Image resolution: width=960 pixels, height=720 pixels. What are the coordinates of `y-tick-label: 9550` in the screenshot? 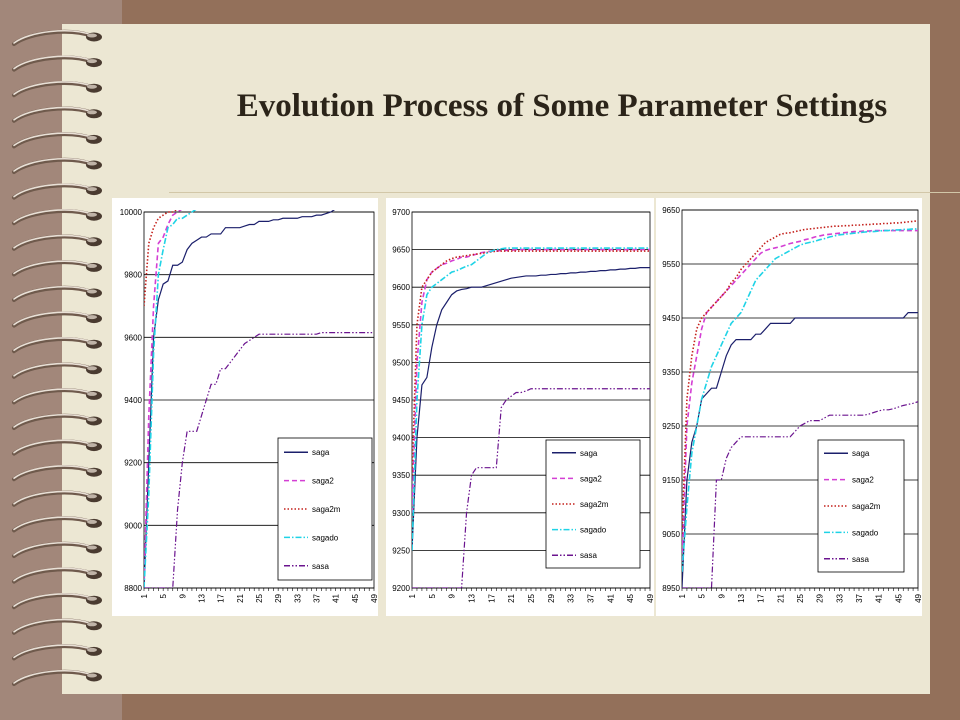 It's located at (401, 325).